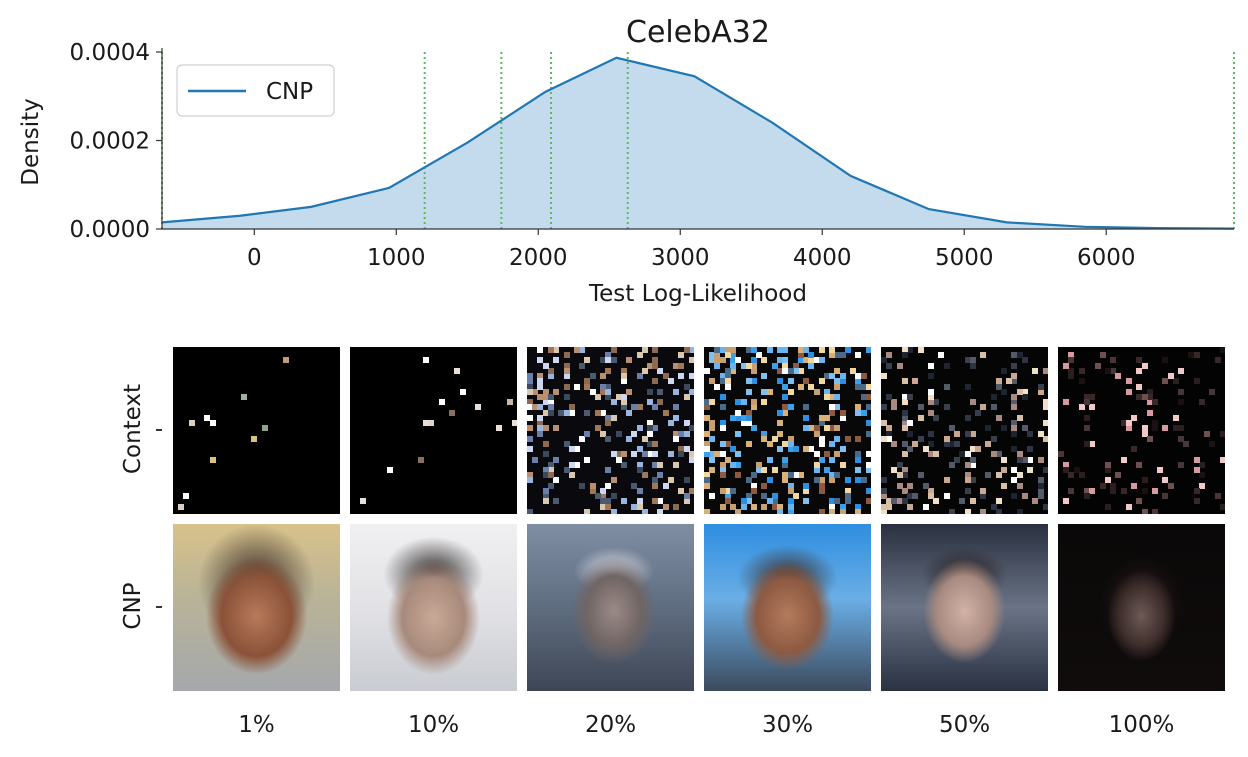 This screenshot has width=1248, height=757. Describe the element at coordinates (610, 430) in the screenshot. I see `context-tile-20pct` at that location.